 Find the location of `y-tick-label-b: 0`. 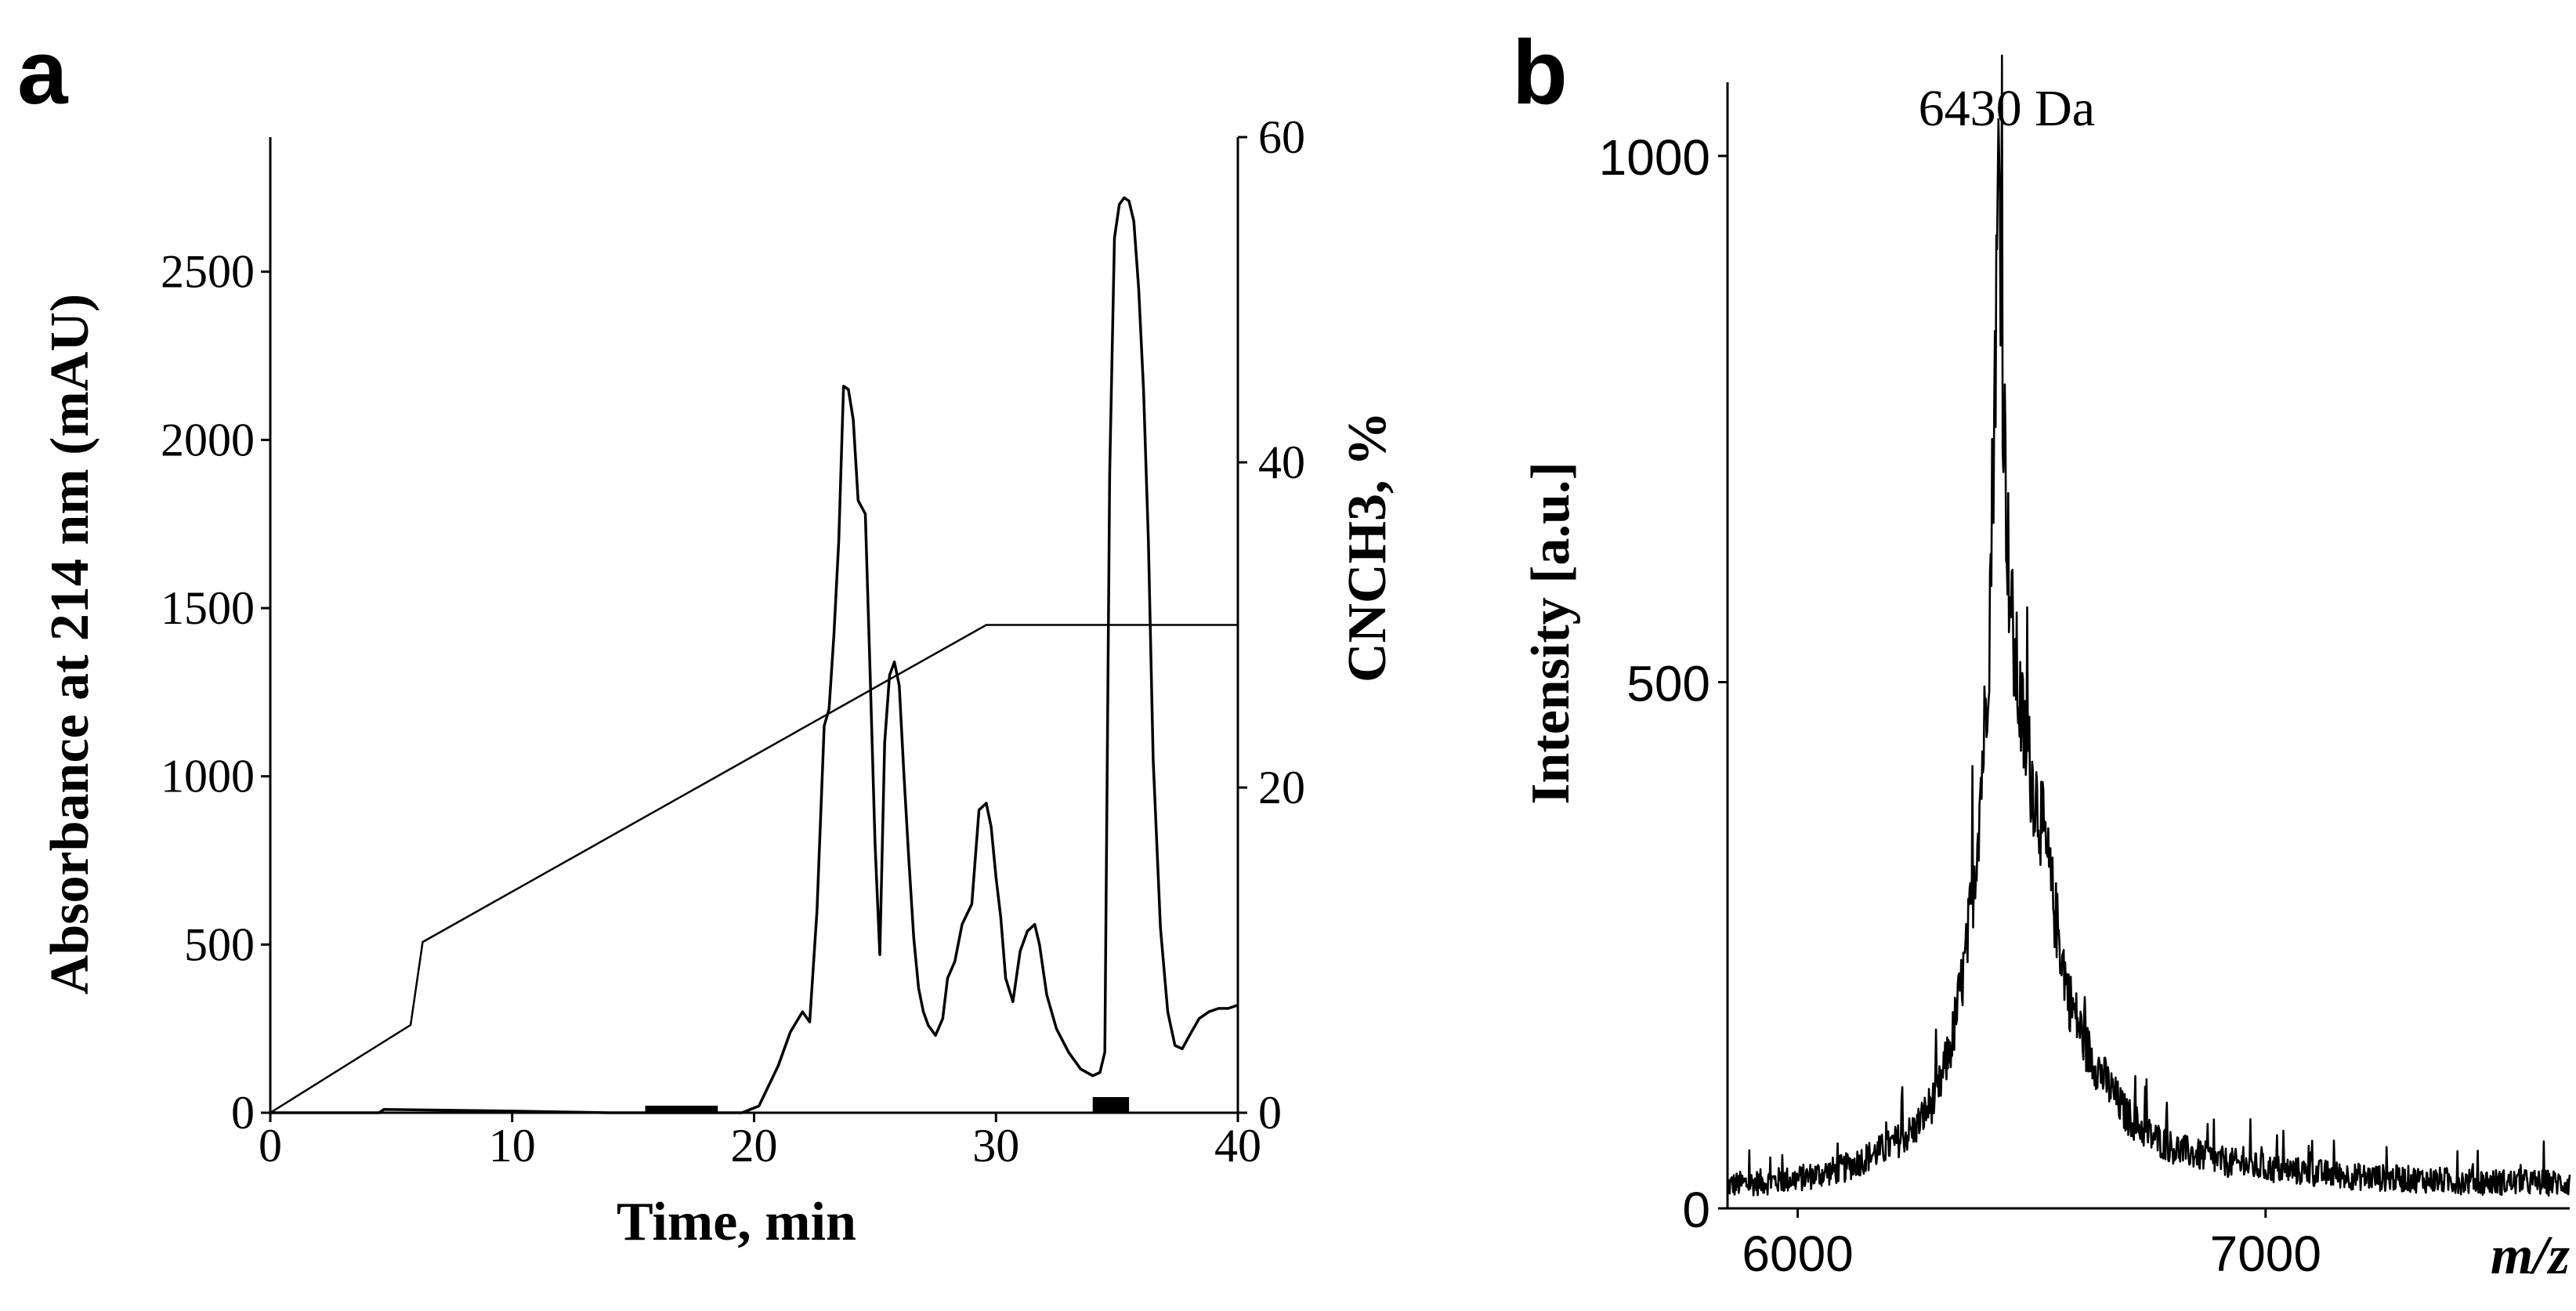

y-tick-label-b: 0 is located at coordinates (1696, 1210).